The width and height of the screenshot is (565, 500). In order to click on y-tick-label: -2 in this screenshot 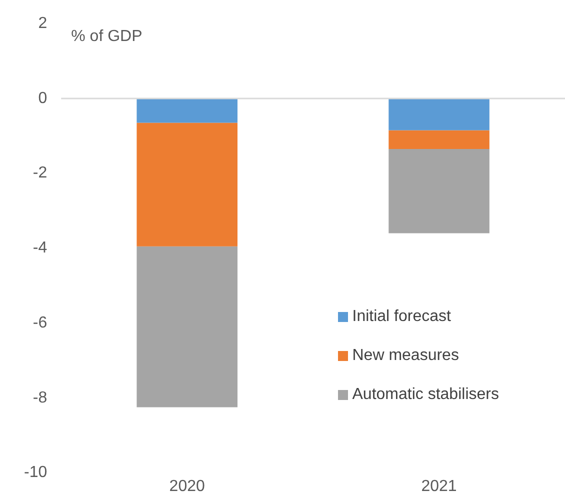, I will do `click(40, 173)`.